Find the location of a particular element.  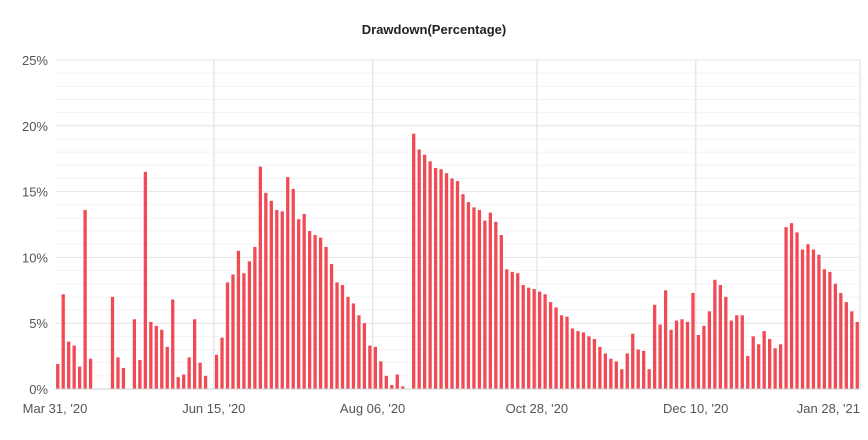

y-tick-label: 10% is located at coordinates (35, 257).